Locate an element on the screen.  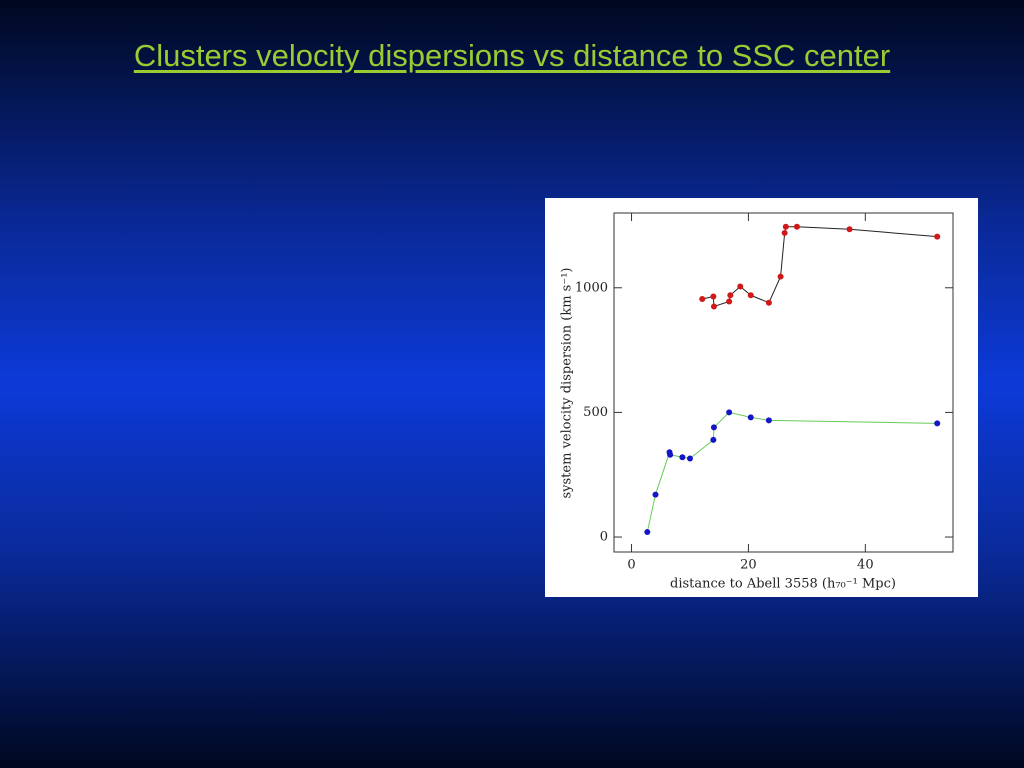
series-line is located at coordinates (792, 472).